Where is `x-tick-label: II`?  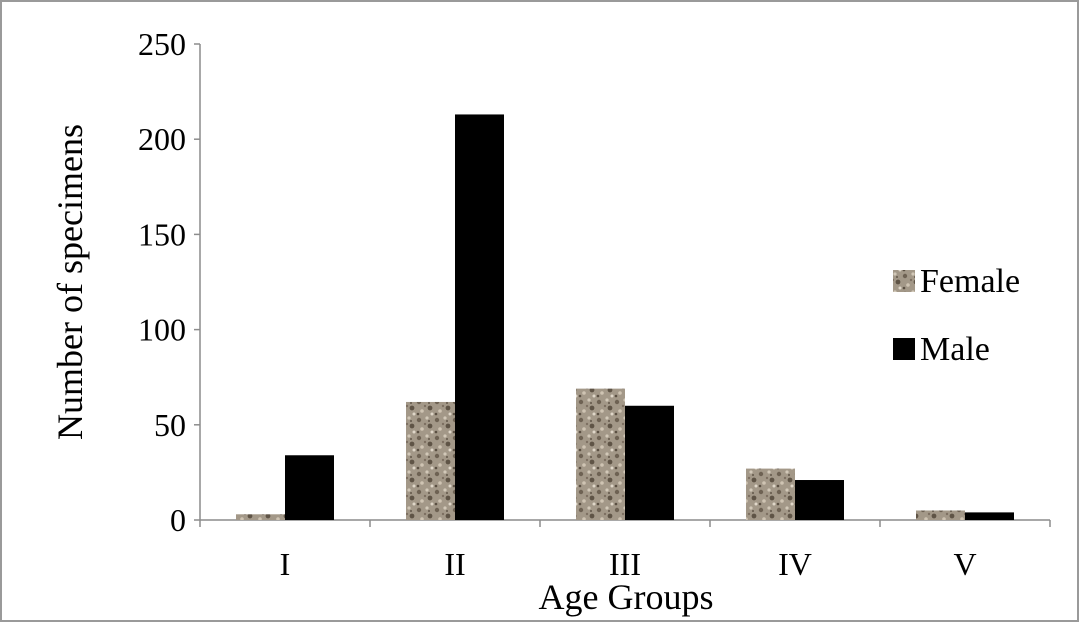 x-tick-label: II is located at coordinates (454, 564).